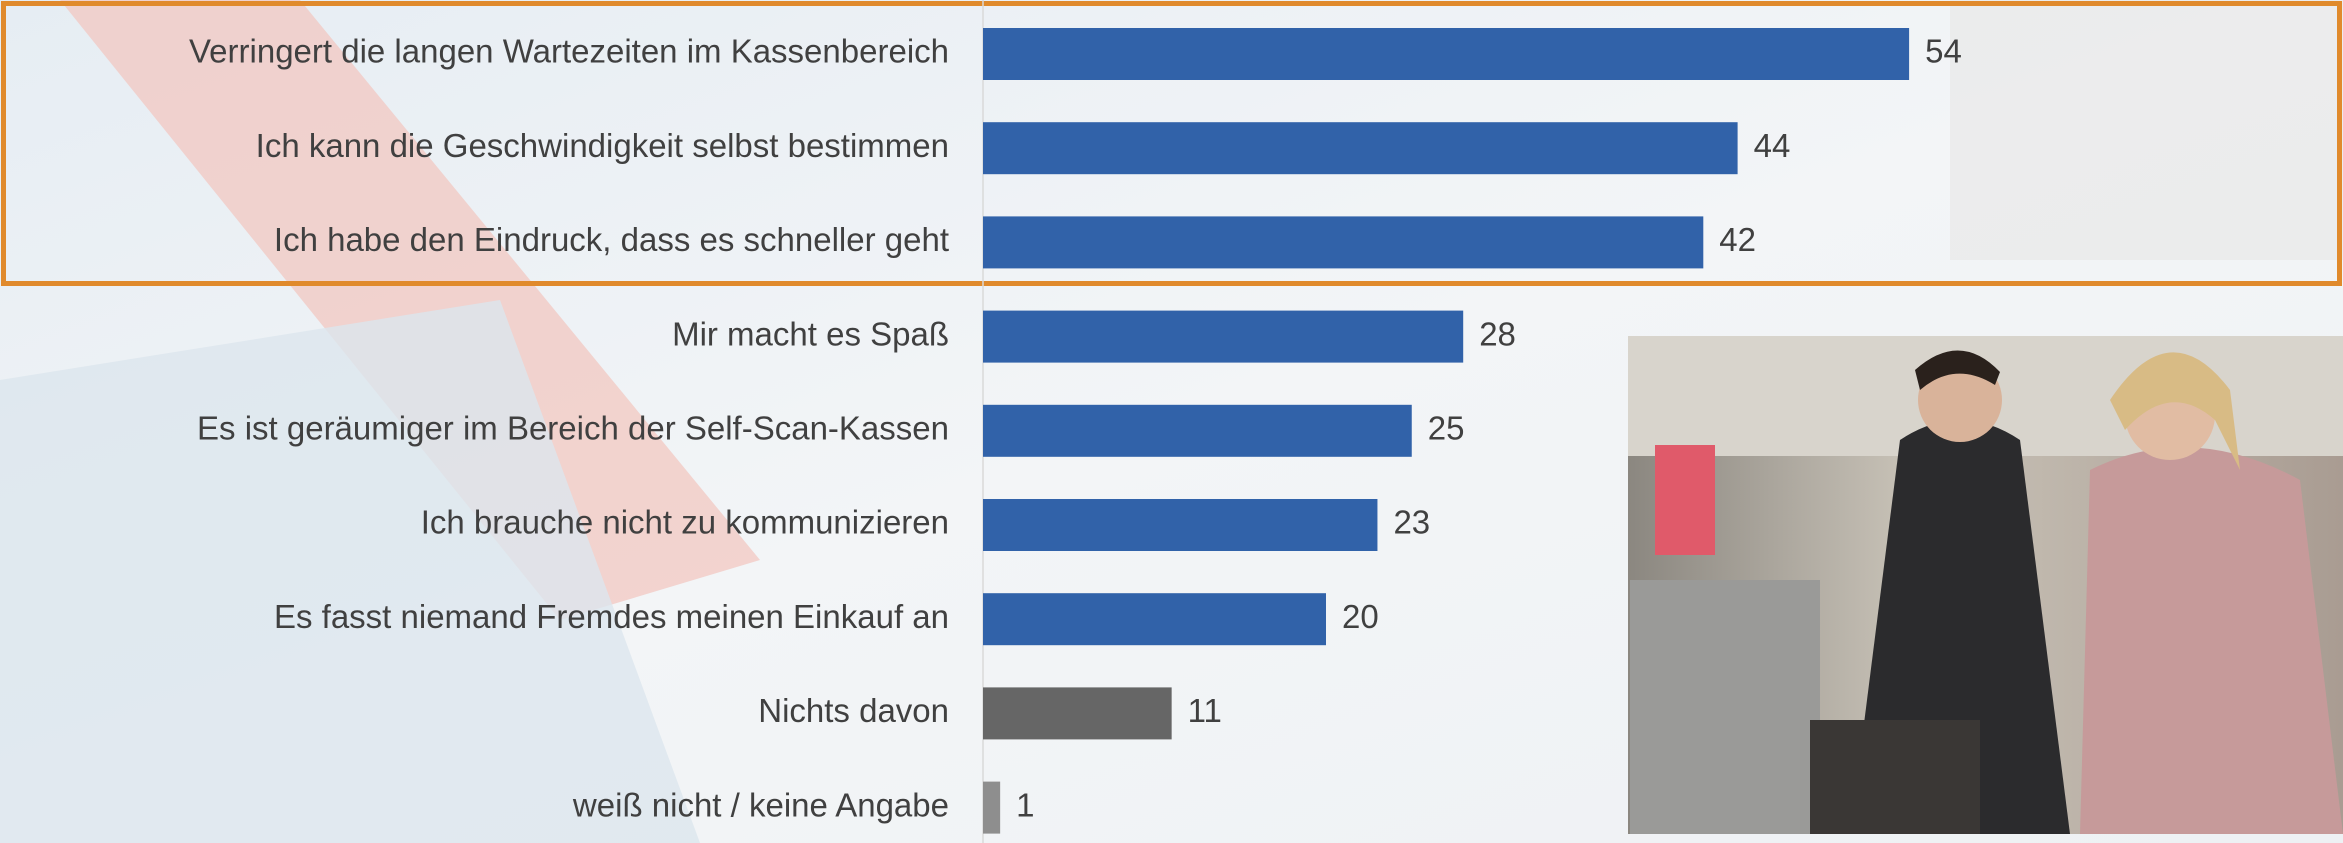  Describe the element at coordinates (1446, 428) in the screenshot. I see `value-label: 25` at that location.